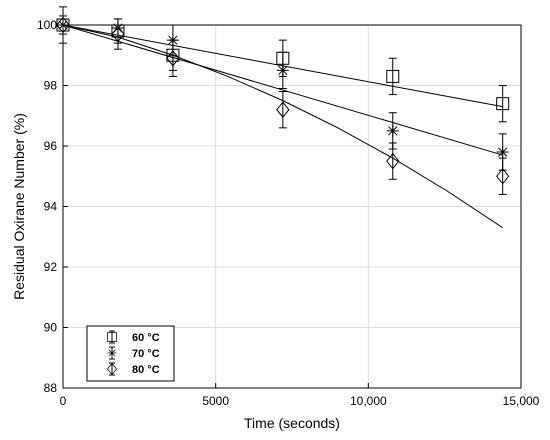 The image size is (550, 440). Describe the element at coordinates (146, 370) in the screenshot. I see `legend-label: 80 °C` at that location.